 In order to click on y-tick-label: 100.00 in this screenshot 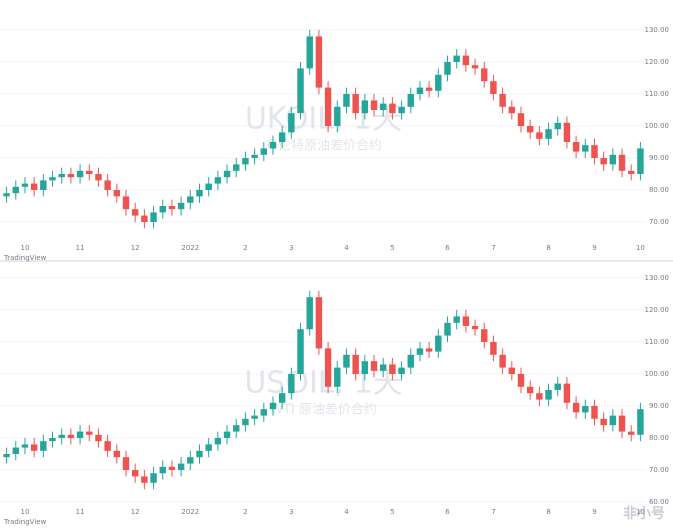, I will do `click(657, 126)`.